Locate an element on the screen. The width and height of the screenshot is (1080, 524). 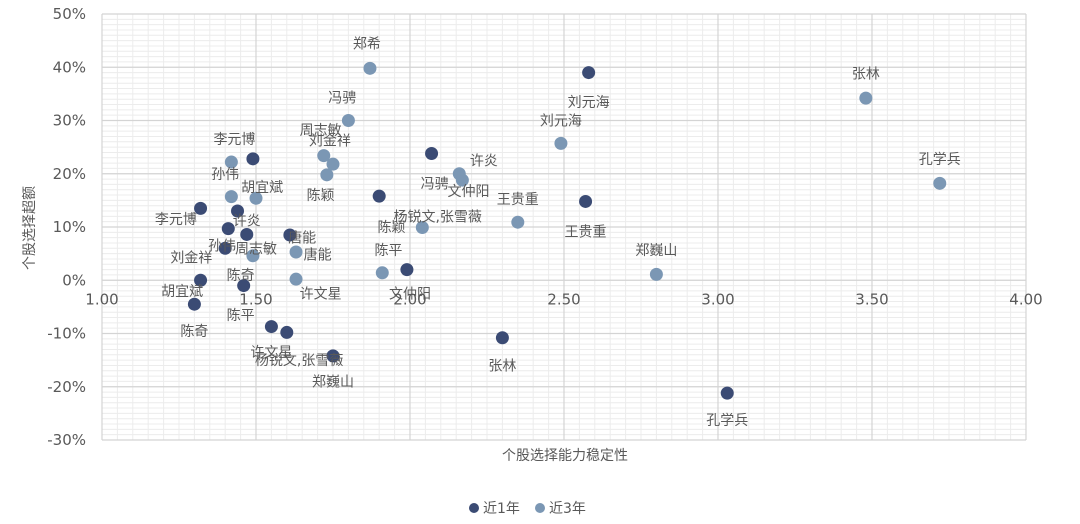
x-tick-label: 1.00 is located at coordinates (101, 299).